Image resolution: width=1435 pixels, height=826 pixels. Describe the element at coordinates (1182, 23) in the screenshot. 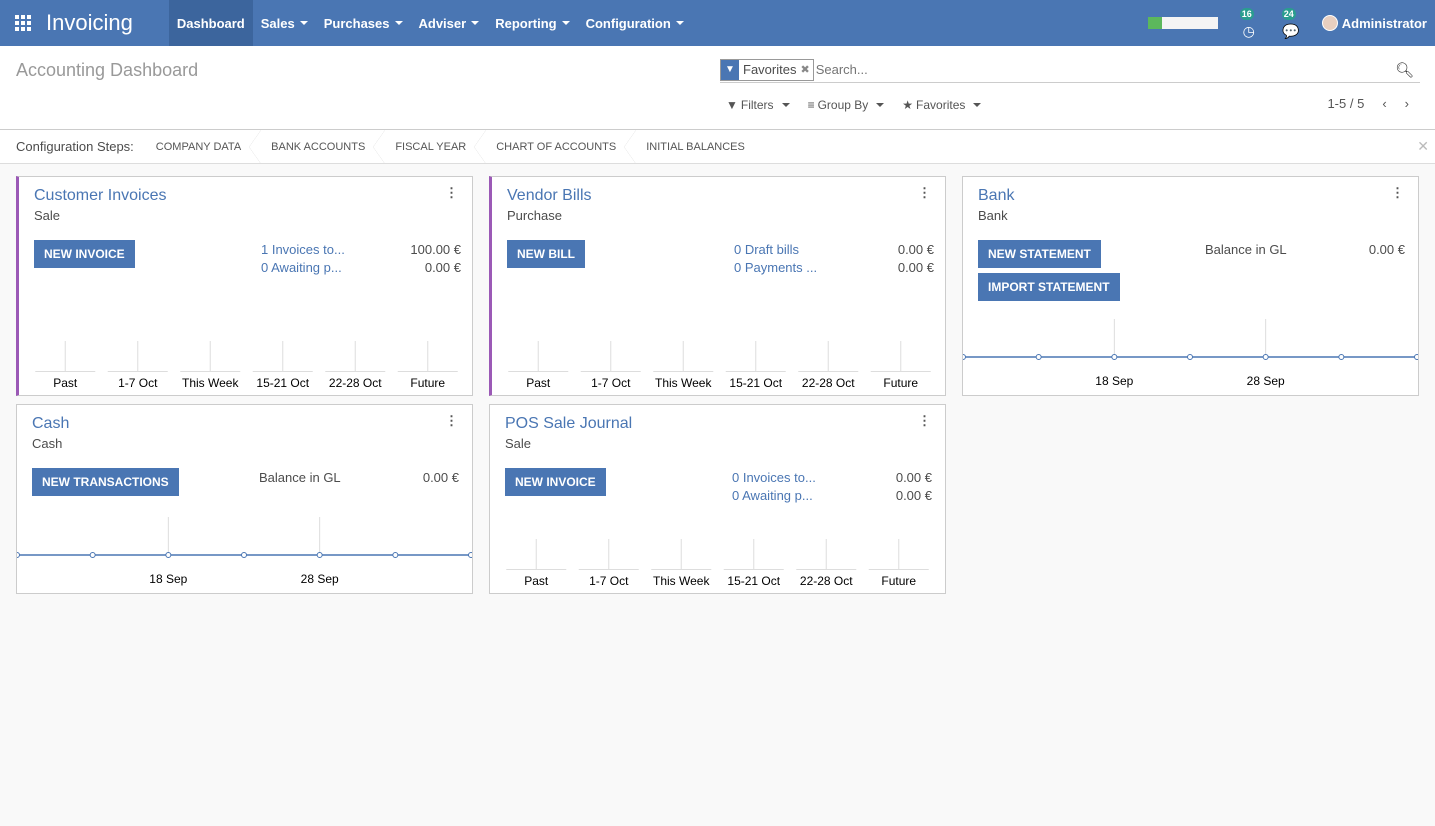

I see `progress-bar` at that location.